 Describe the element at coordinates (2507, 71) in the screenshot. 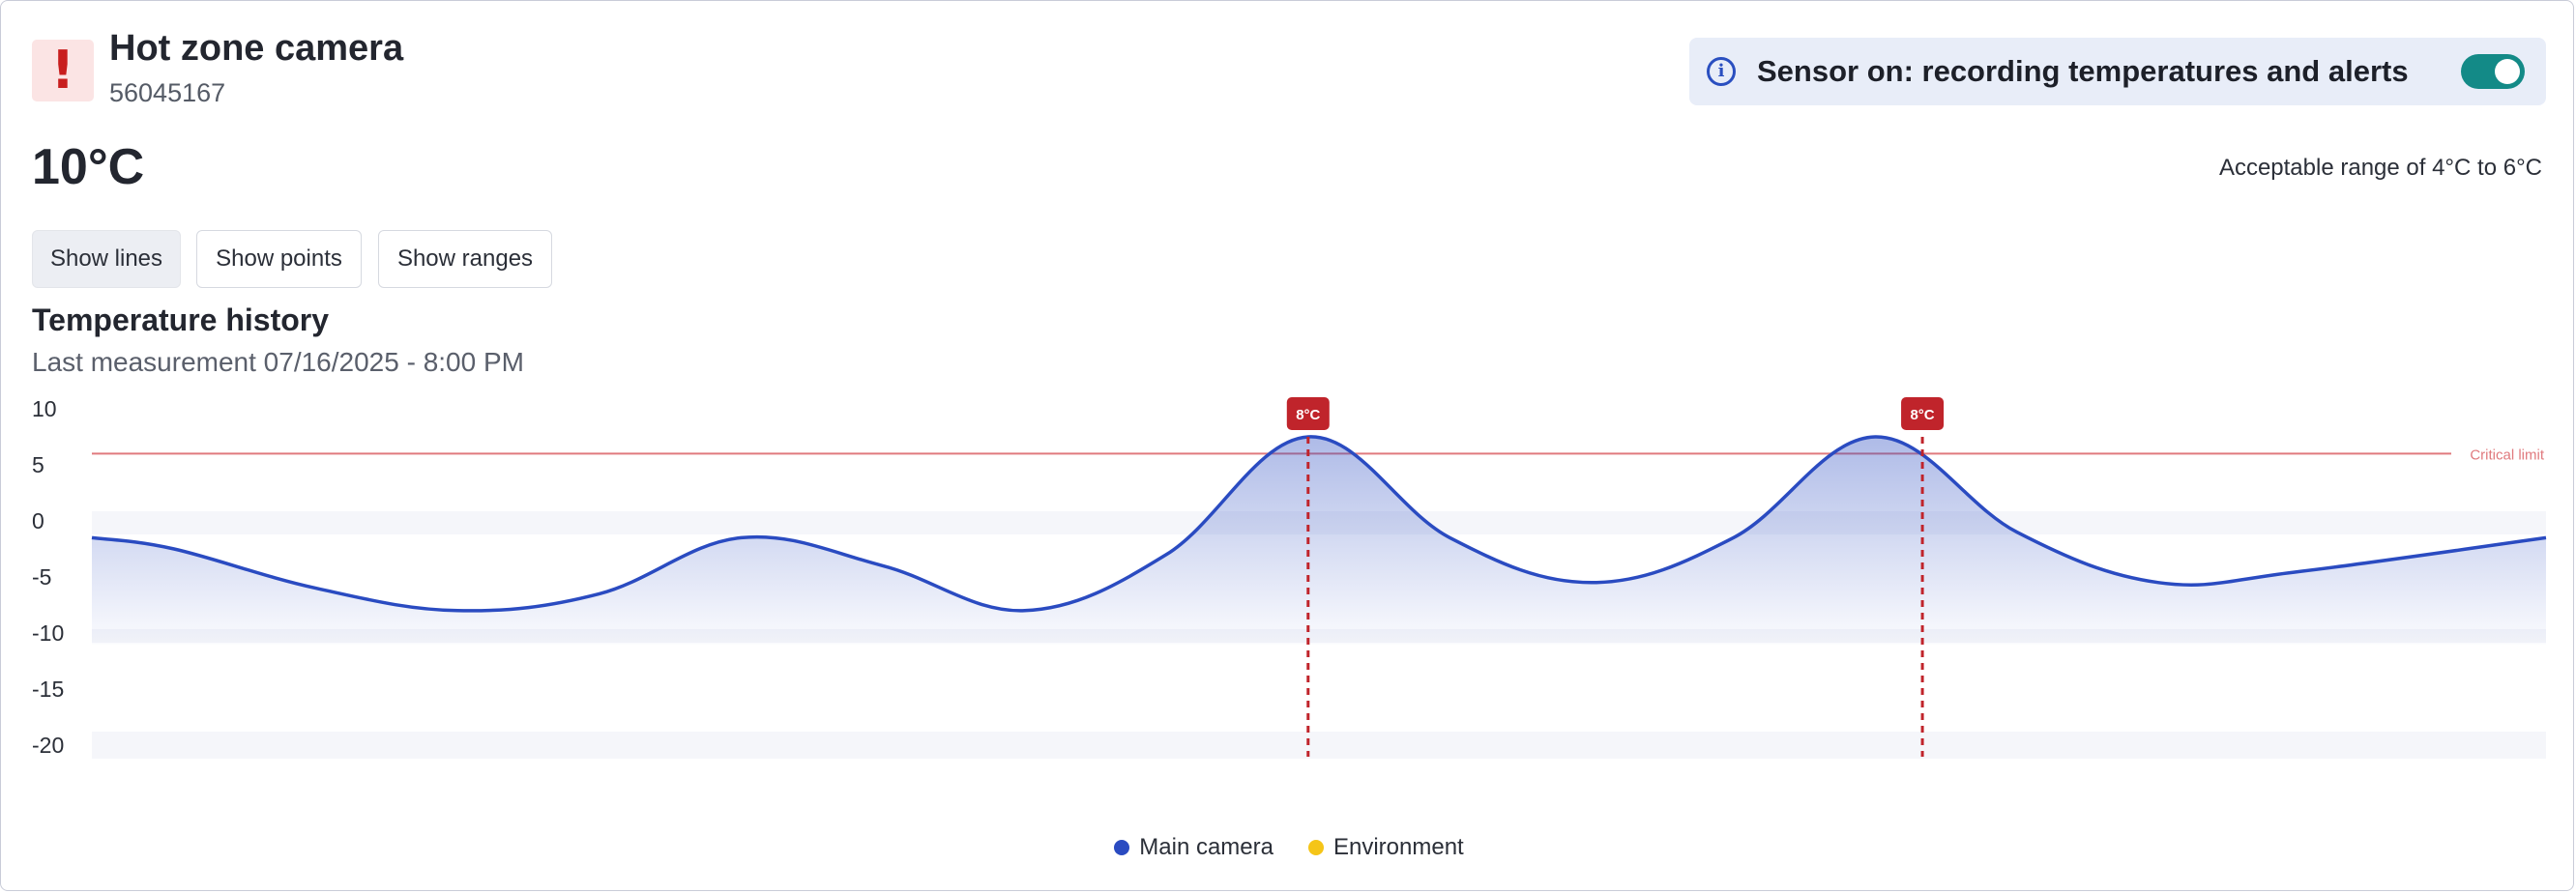

I see `toggle-knob` at that location.